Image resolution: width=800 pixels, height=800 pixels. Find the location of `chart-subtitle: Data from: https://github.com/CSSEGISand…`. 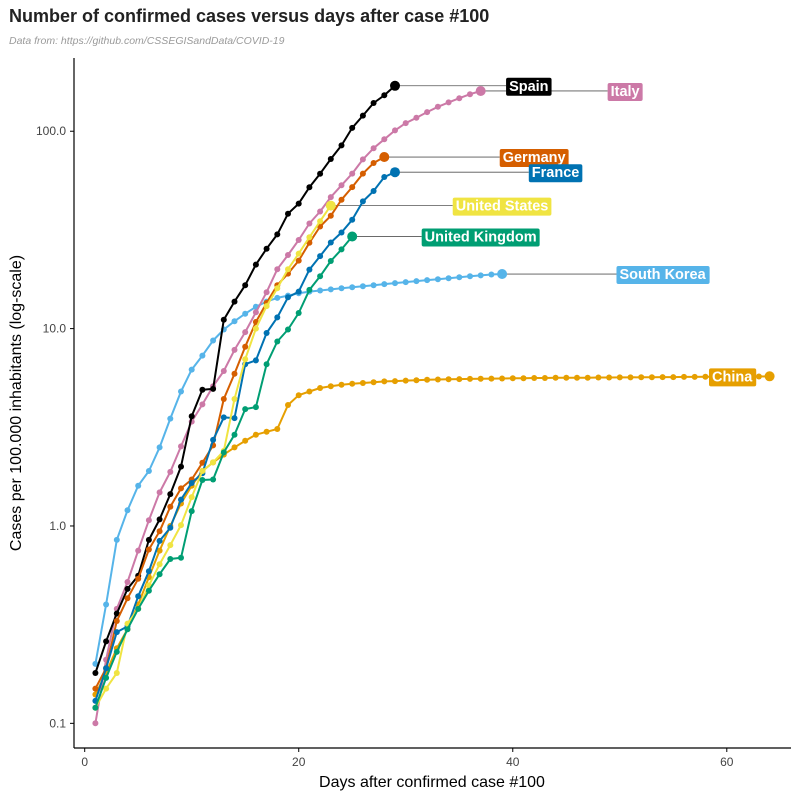

chart-subtitle: Data from: https://github.com/CSSEGISand… is located at coordinates (147, 41).